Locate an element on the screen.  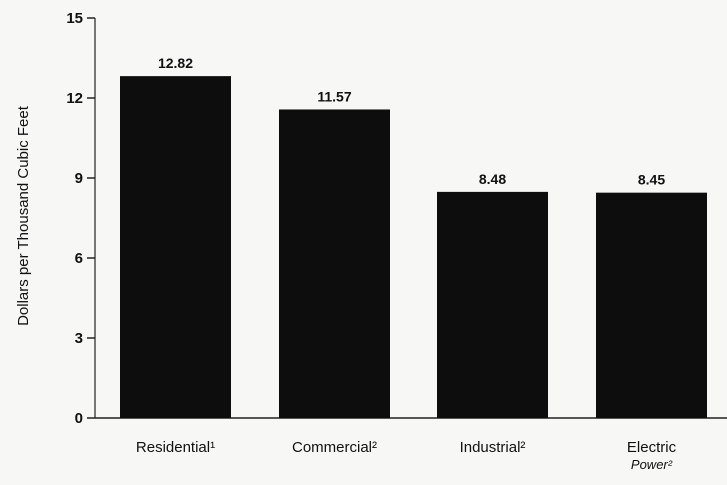
y-tick-label: 12 is located at coordinates (74, 98).